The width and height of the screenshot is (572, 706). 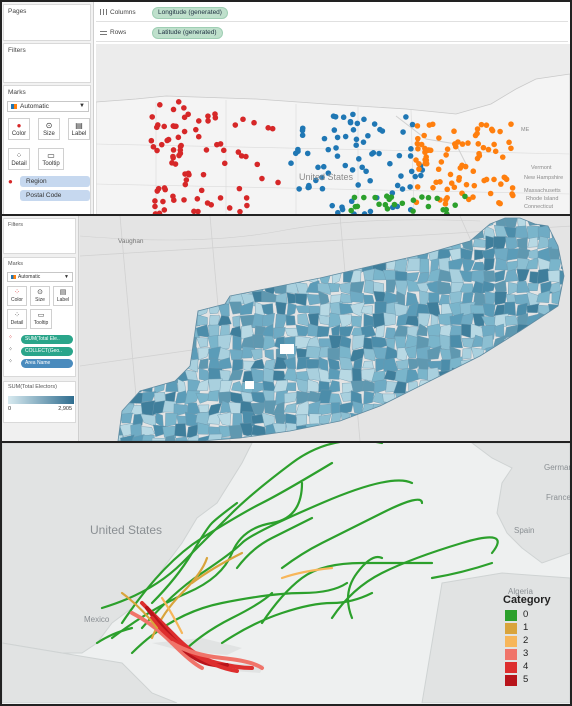 I want to click on label-button-2: ▤ Label, so click(x=63, y=296).